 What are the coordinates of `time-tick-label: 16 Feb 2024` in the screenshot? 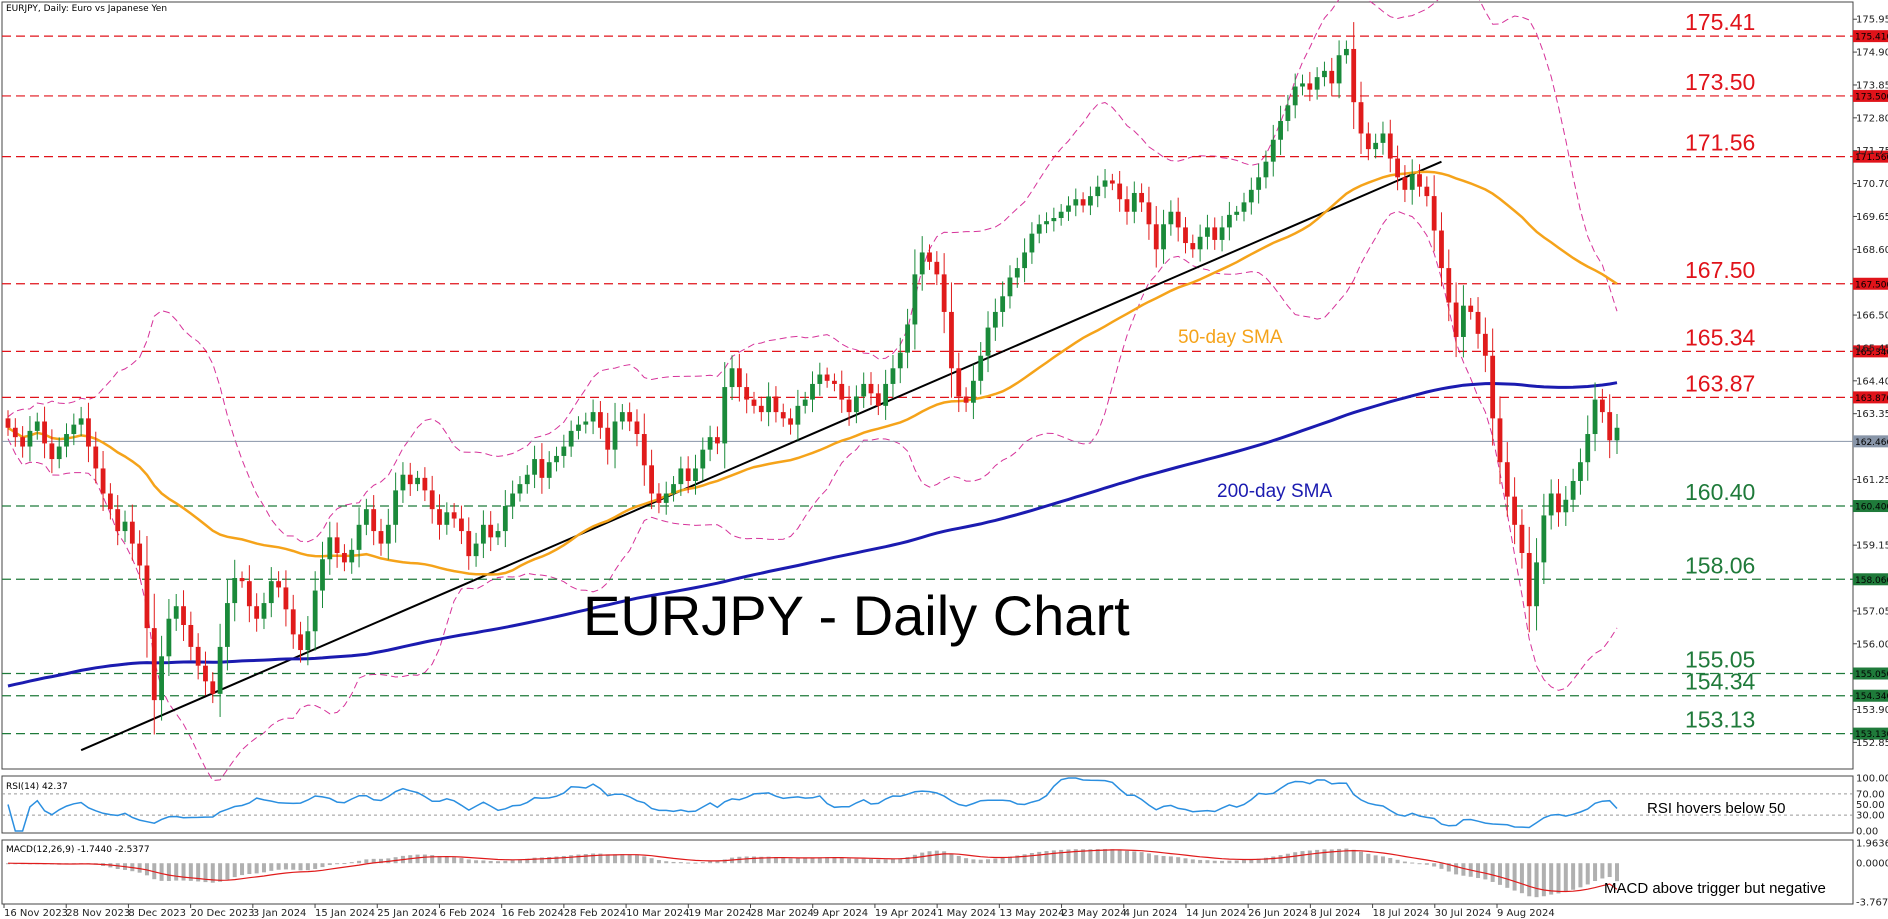 It's located at (533, 913).